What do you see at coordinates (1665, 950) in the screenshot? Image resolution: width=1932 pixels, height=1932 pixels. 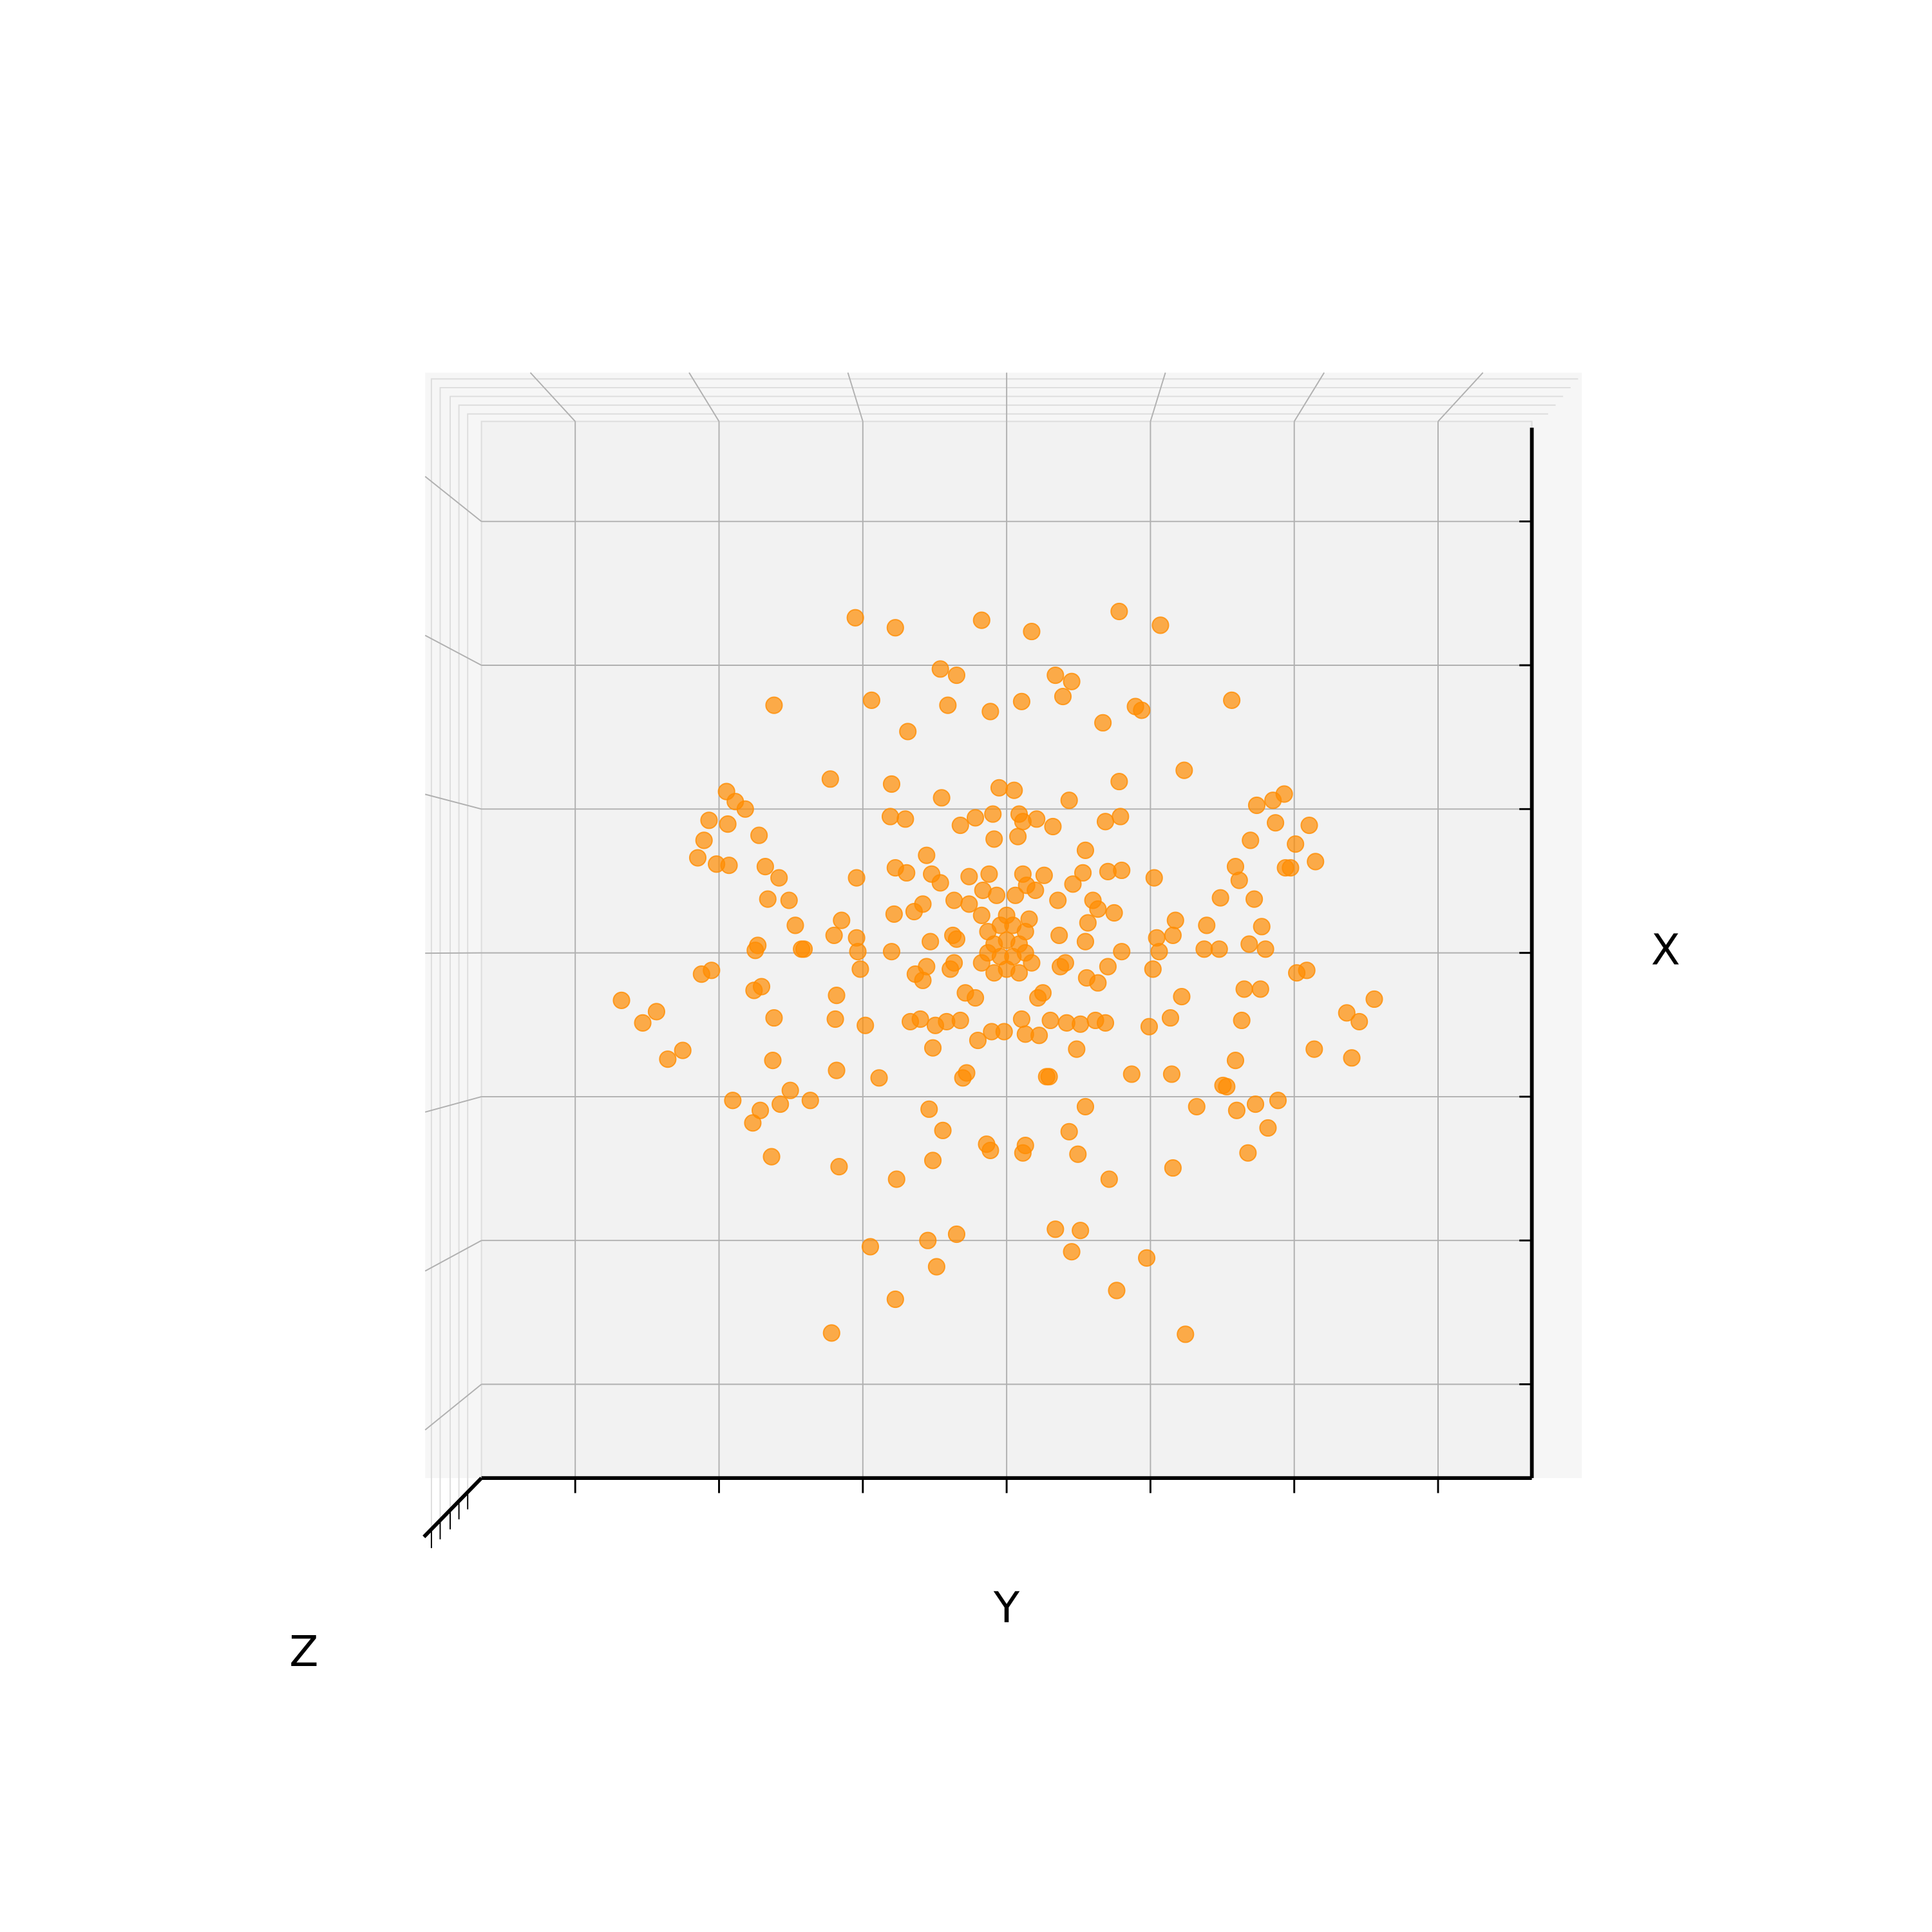 I see `x-axis-label: X` at bounding box center [1665, 950].